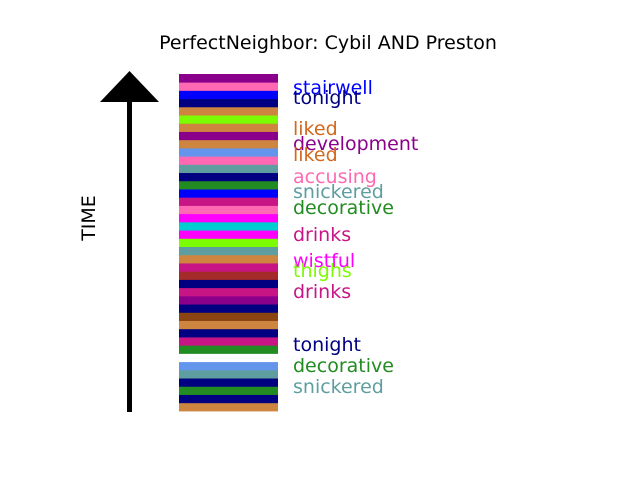 The height and width of the screenshot is (480, 640). I want to click on timeline-bars, so click(228, 243).